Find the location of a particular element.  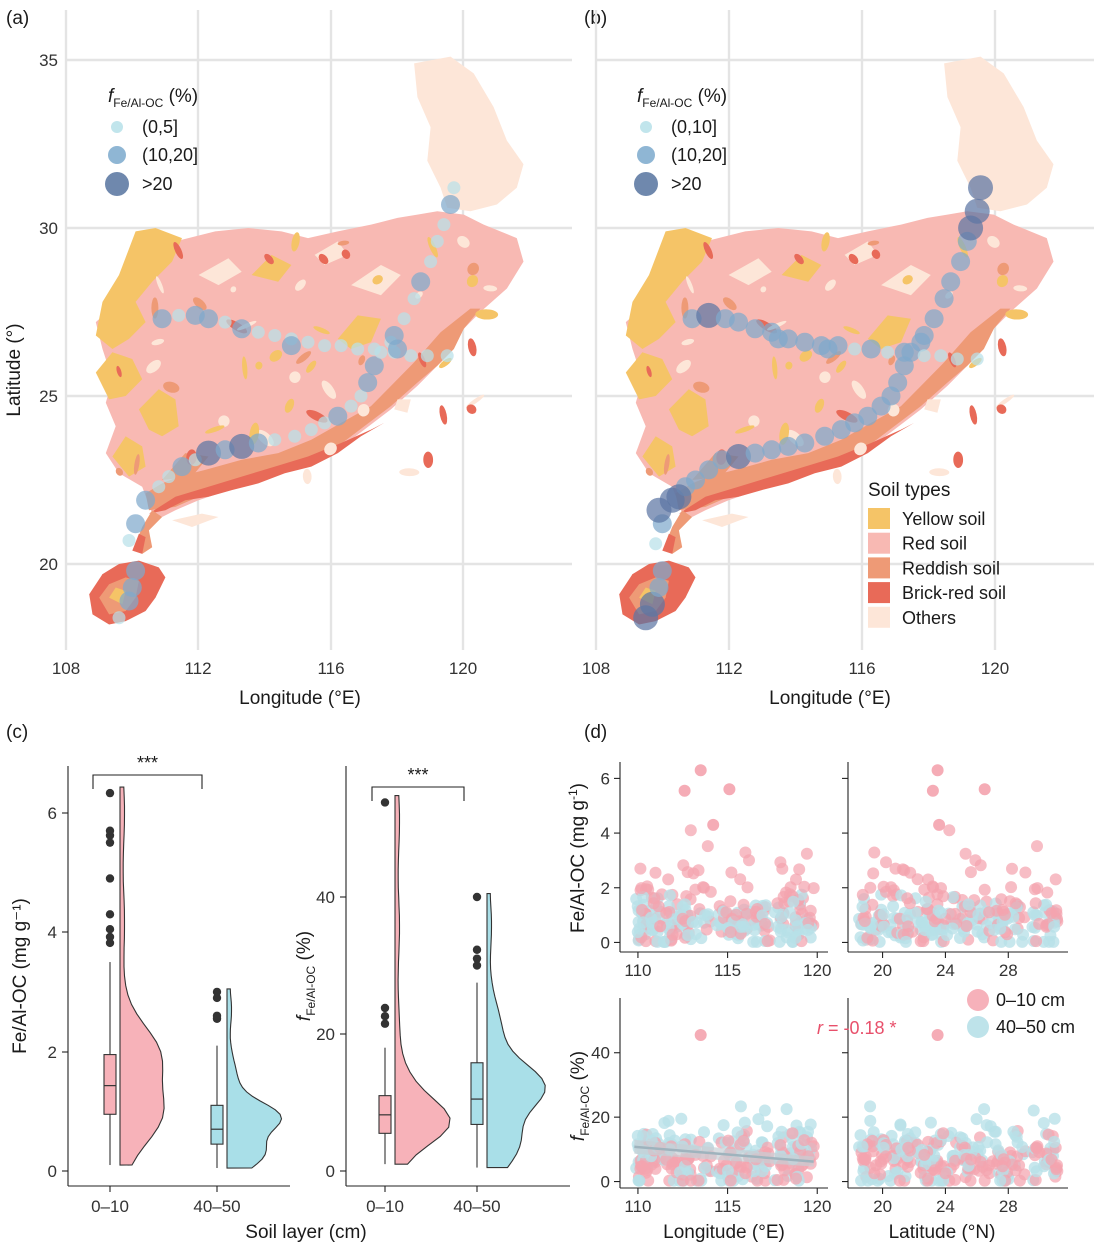

legend-a-item-3: >20 is located at coordinates (157, 184).